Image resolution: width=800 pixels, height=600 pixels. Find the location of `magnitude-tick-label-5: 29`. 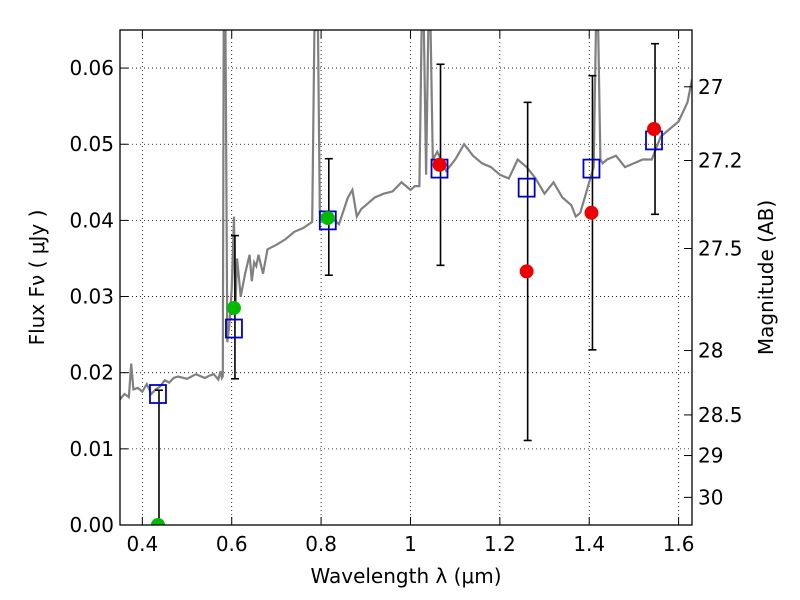

magnitude-tick-label-5: 29 is located at coordinates (710, 456).